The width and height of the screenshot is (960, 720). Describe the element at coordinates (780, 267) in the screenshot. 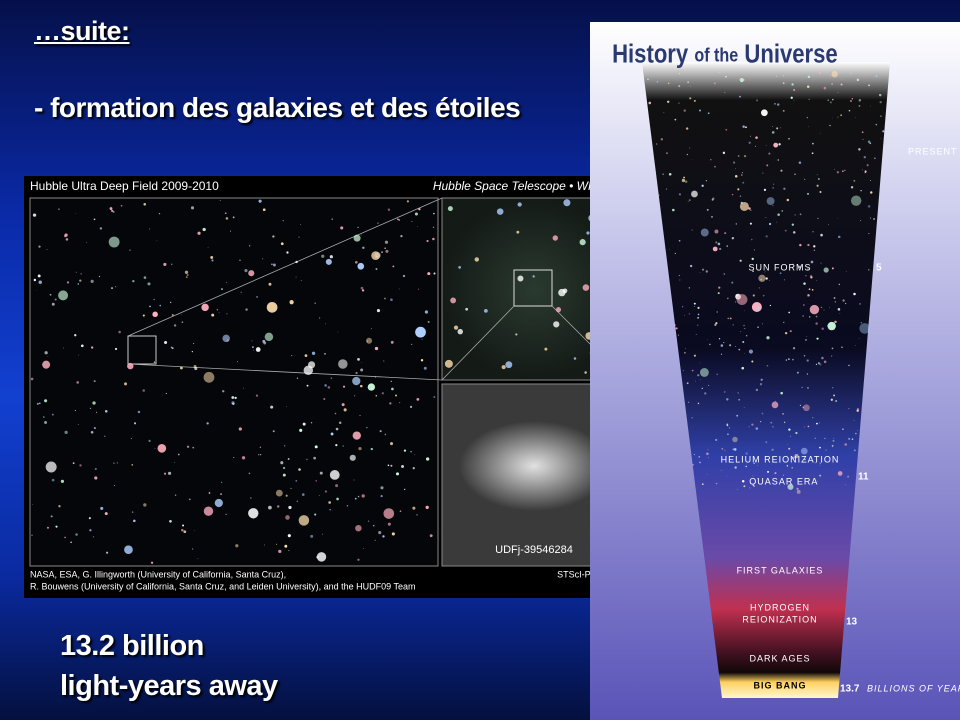

I see `era-label: SUN FORMS` at that location.